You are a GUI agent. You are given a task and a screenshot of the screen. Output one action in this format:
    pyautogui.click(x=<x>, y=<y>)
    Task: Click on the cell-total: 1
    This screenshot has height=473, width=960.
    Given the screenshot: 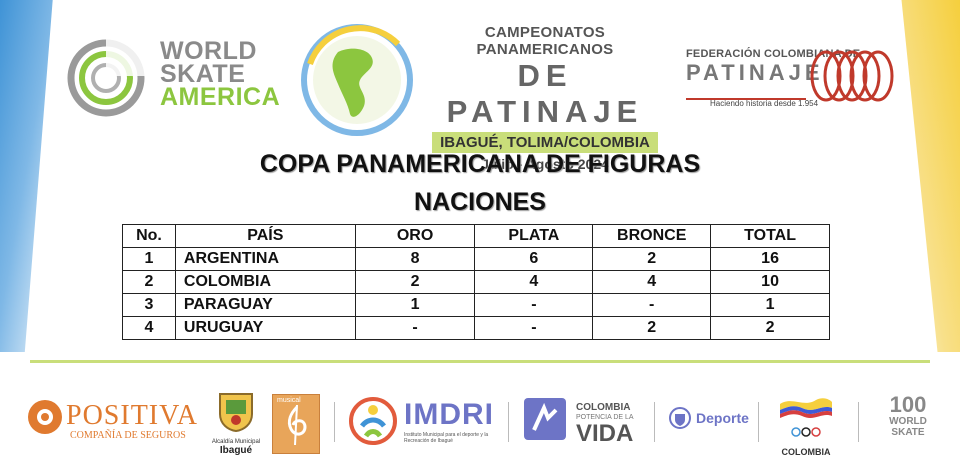 What is the action you would take?
    pyautogui.click(x=770, y=305)
    